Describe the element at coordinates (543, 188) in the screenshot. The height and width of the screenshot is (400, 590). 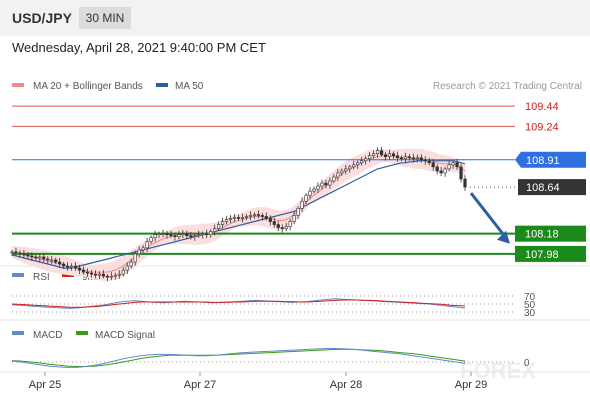
I see `last-price-label: 108.64` at that location.